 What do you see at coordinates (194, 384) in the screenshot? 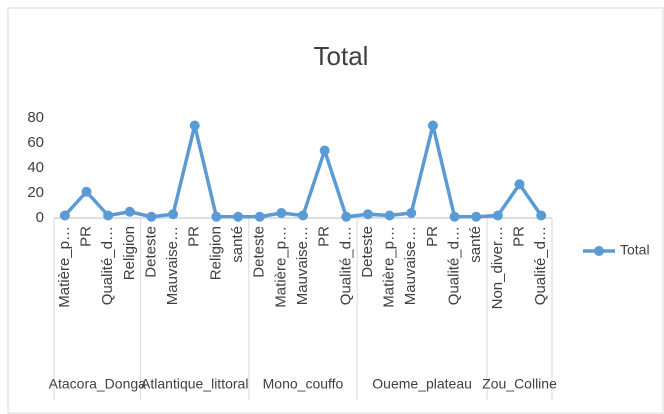
I see `group-label: Atlantique_littoral` at bounding box center [194, 384].